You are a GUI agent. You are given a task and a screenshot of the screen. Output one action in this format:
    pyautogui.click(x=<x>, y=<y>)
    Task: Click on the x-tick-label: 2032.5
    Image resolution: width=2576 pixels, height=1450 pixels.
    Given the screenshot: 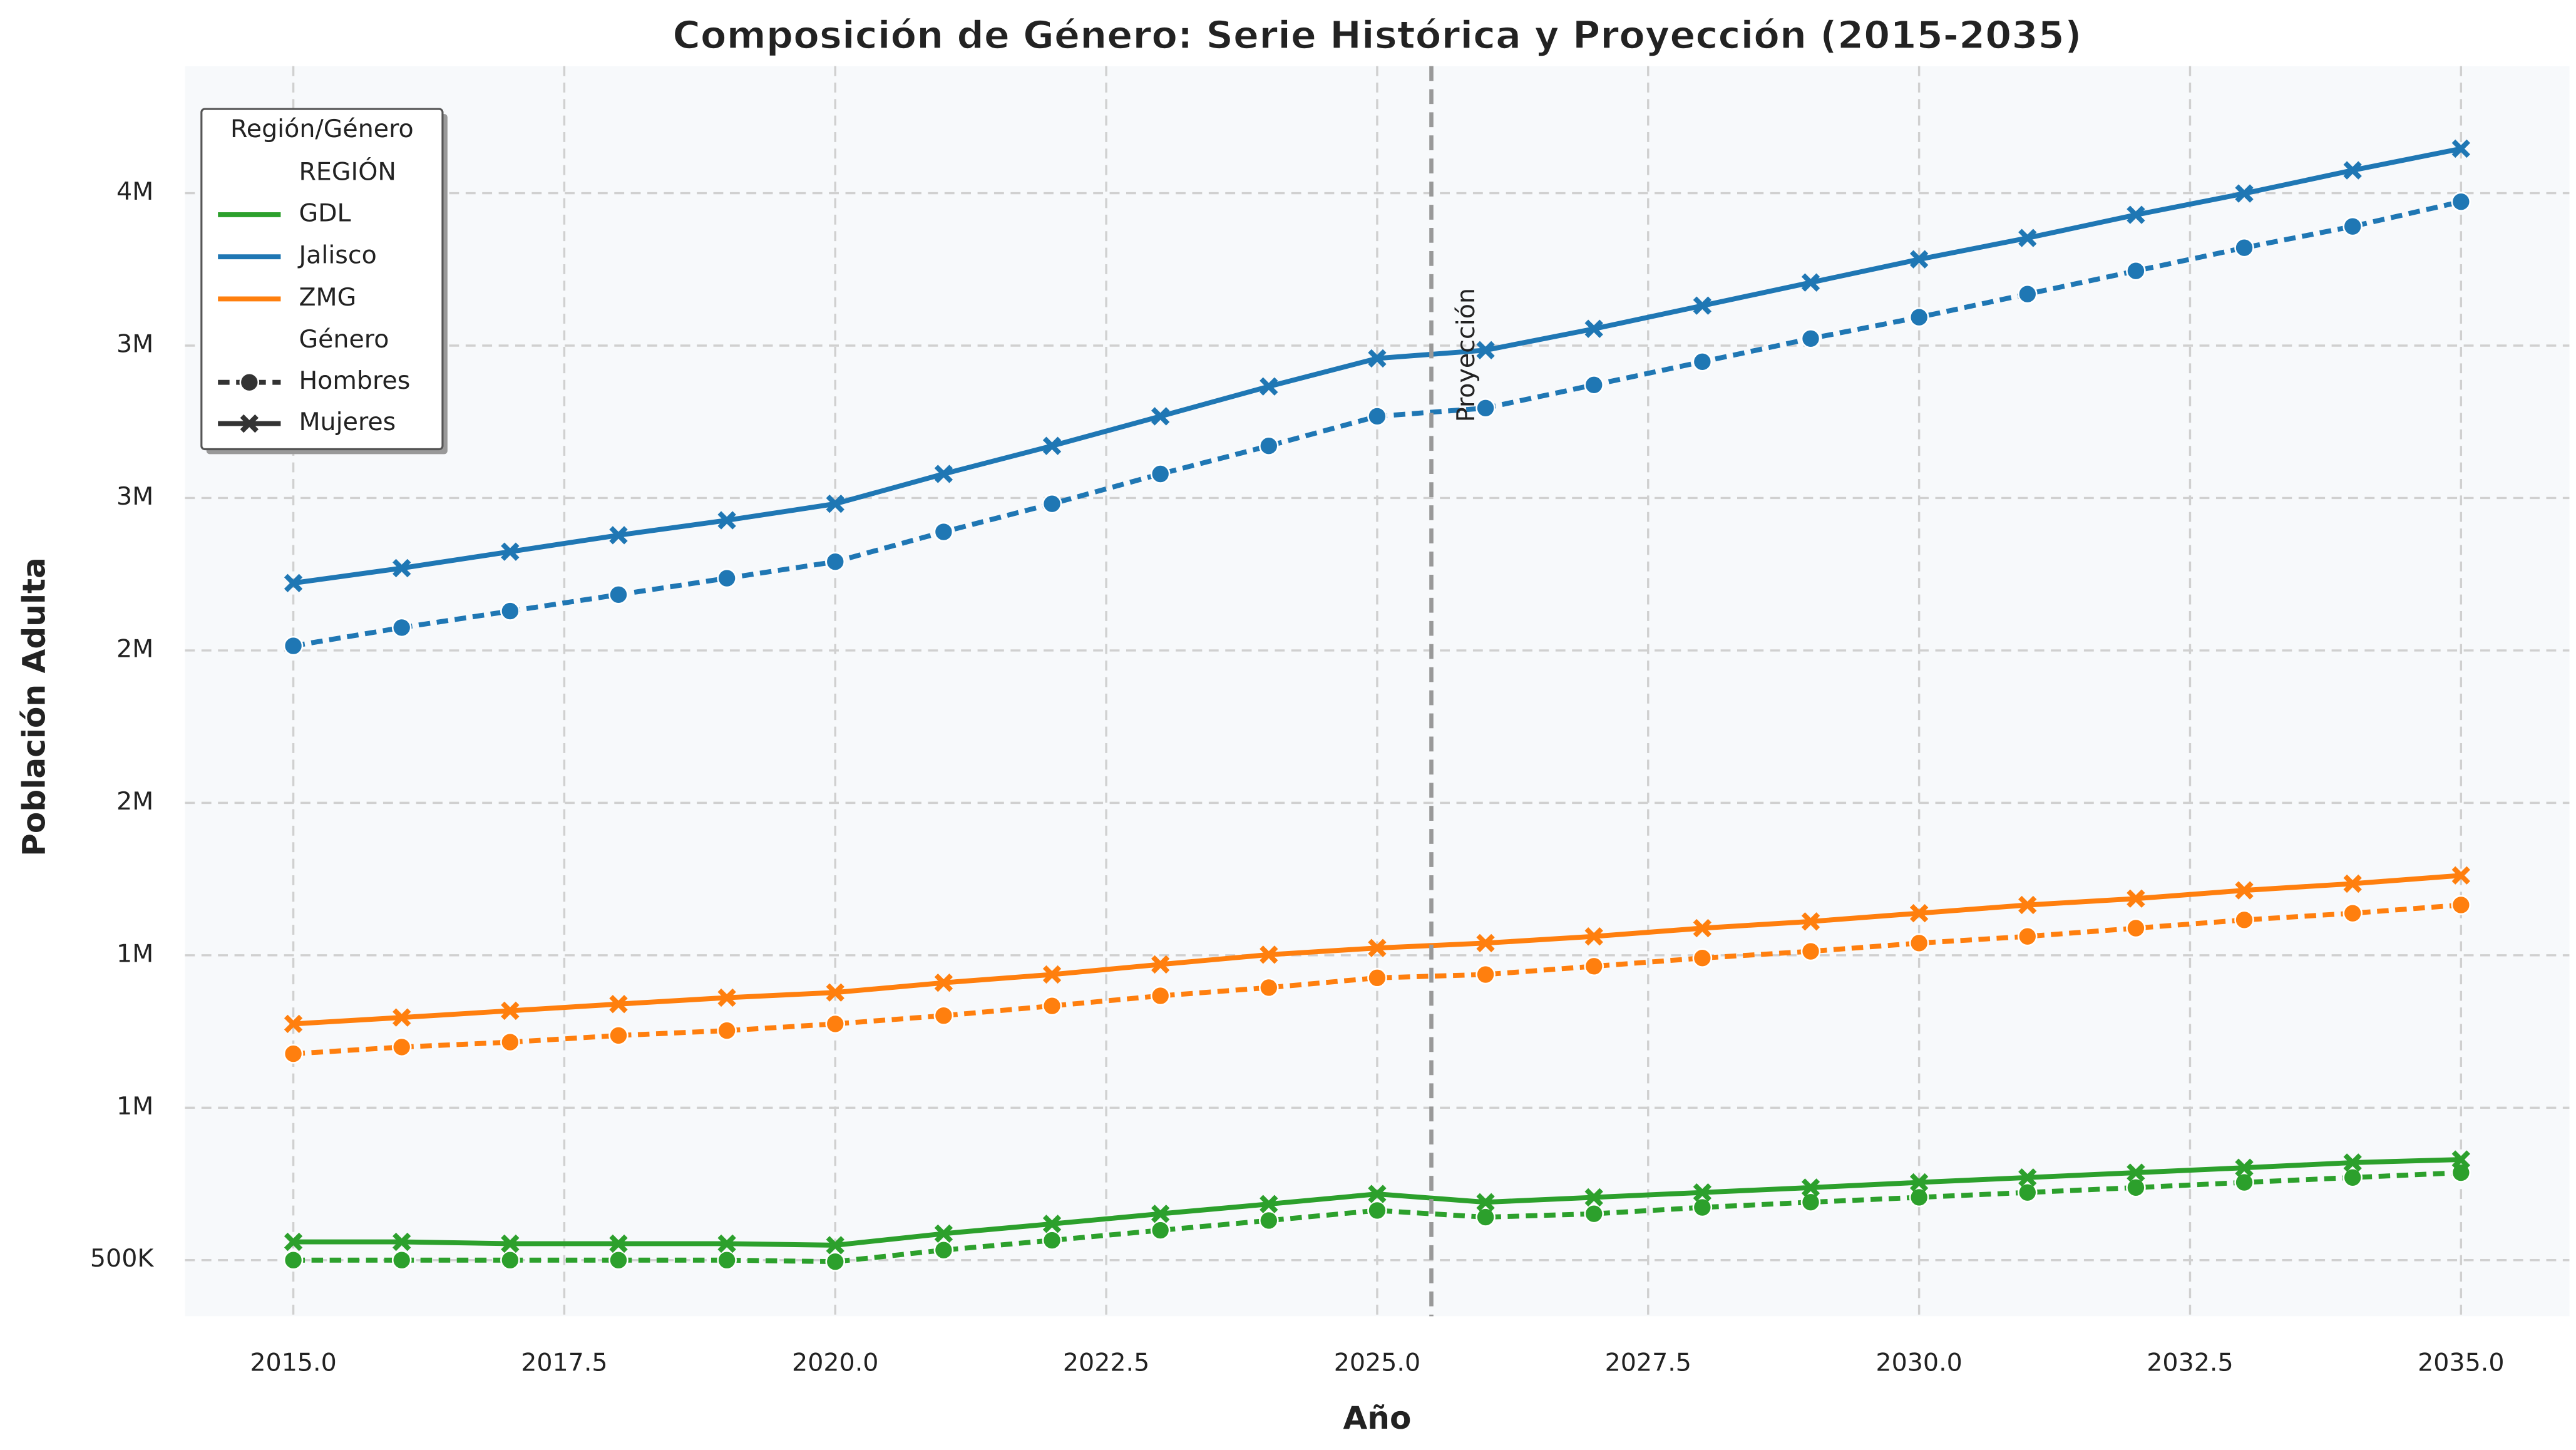 What is the action you would take?
    pyautogui.click(x=2190, y=1362)
    